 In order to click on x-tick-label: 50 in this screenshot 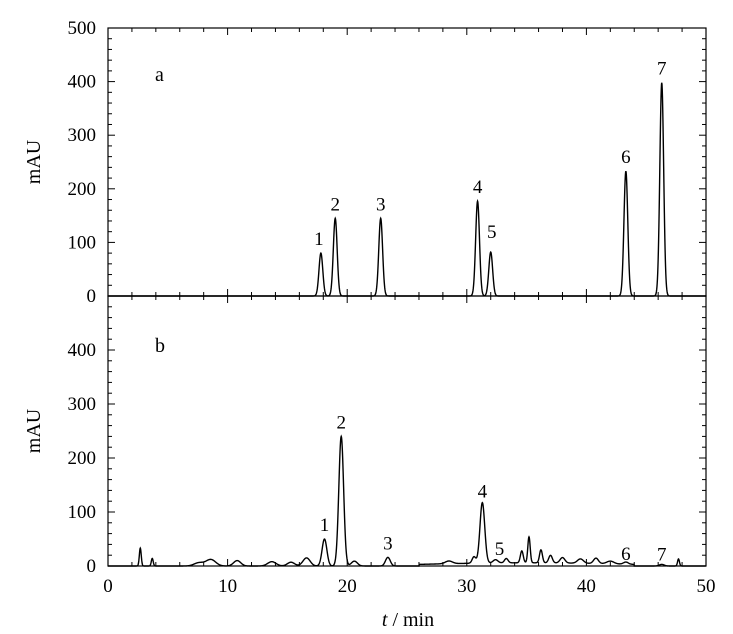, I will do `click(706, 586)`.